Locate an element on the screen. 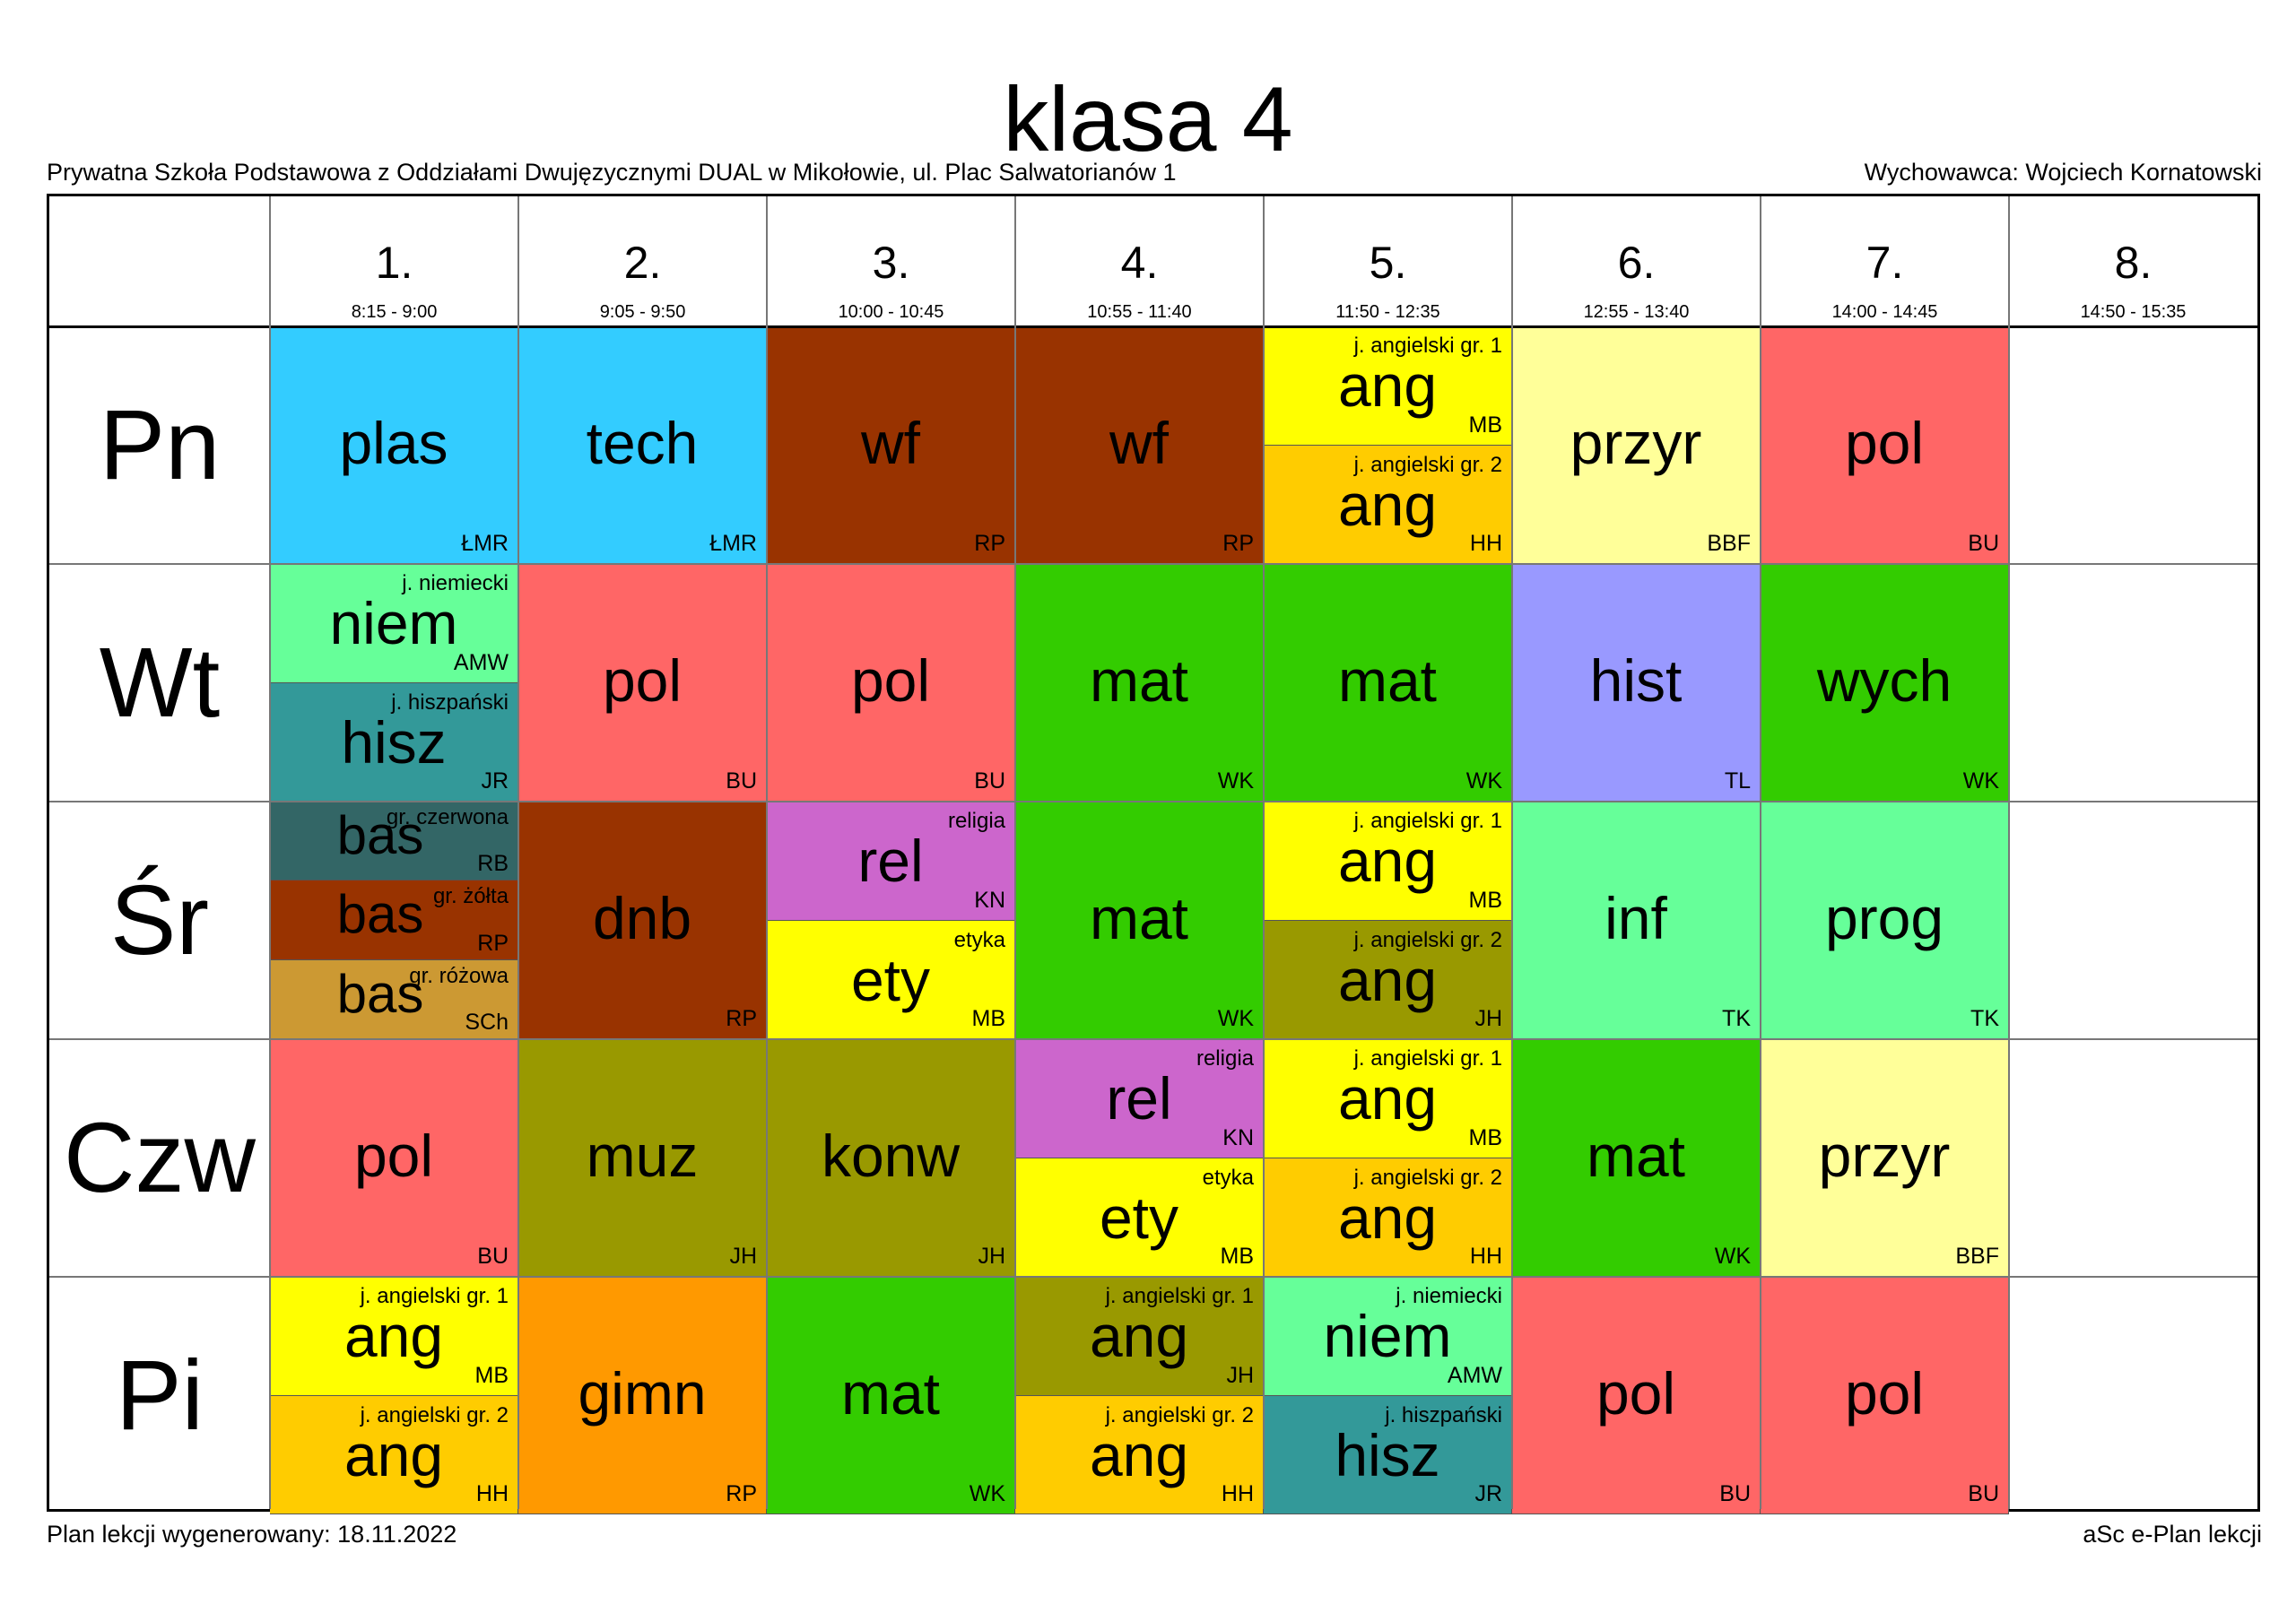  lesson-teacher: TK is located at coordinates (1984, 1018).